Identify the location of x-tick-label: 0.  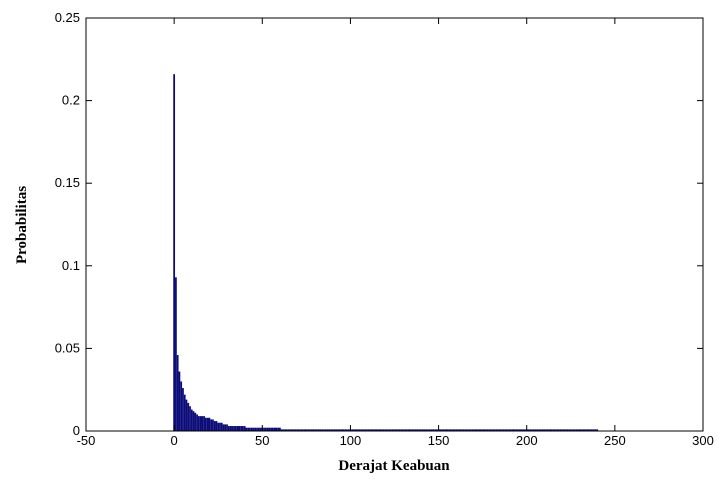
(174, 440).